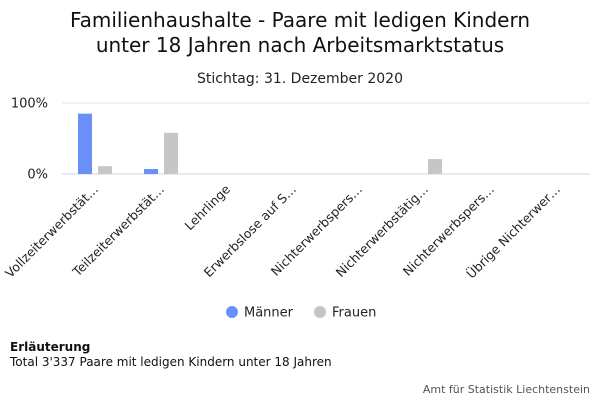 This screenshot has height=400, width=600. What do you see at coordinates (506, 389) in the screenshot?
I see `credit-text: Amt für Statistik Liechtenstein` at bounding box center [506, 389].